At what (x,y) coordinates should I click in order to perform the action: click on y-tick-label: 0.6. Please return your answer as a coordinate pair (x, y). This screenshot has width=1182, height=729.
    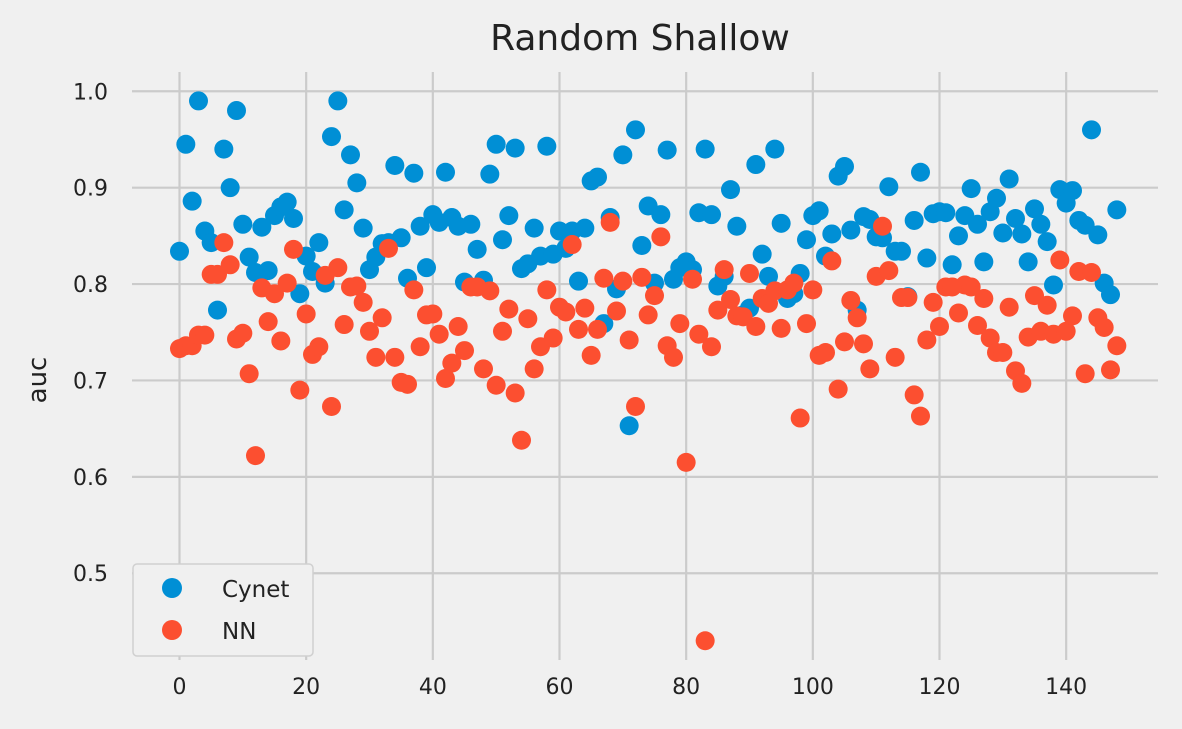
    Looking at the image, I should click on (90, 478).